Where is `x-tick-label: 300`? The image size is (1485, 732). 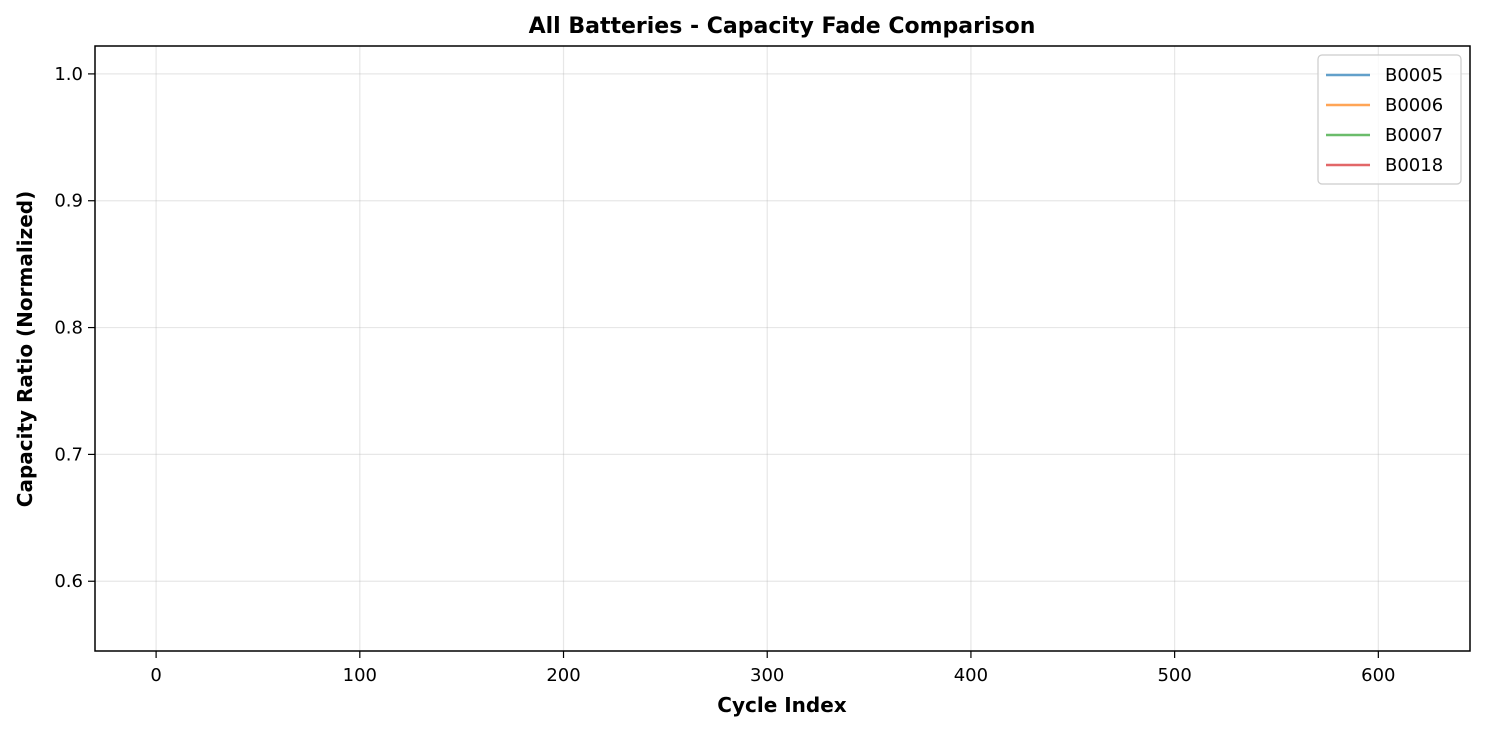 x-tick-label: 300 is located at coordinates (767, 675).